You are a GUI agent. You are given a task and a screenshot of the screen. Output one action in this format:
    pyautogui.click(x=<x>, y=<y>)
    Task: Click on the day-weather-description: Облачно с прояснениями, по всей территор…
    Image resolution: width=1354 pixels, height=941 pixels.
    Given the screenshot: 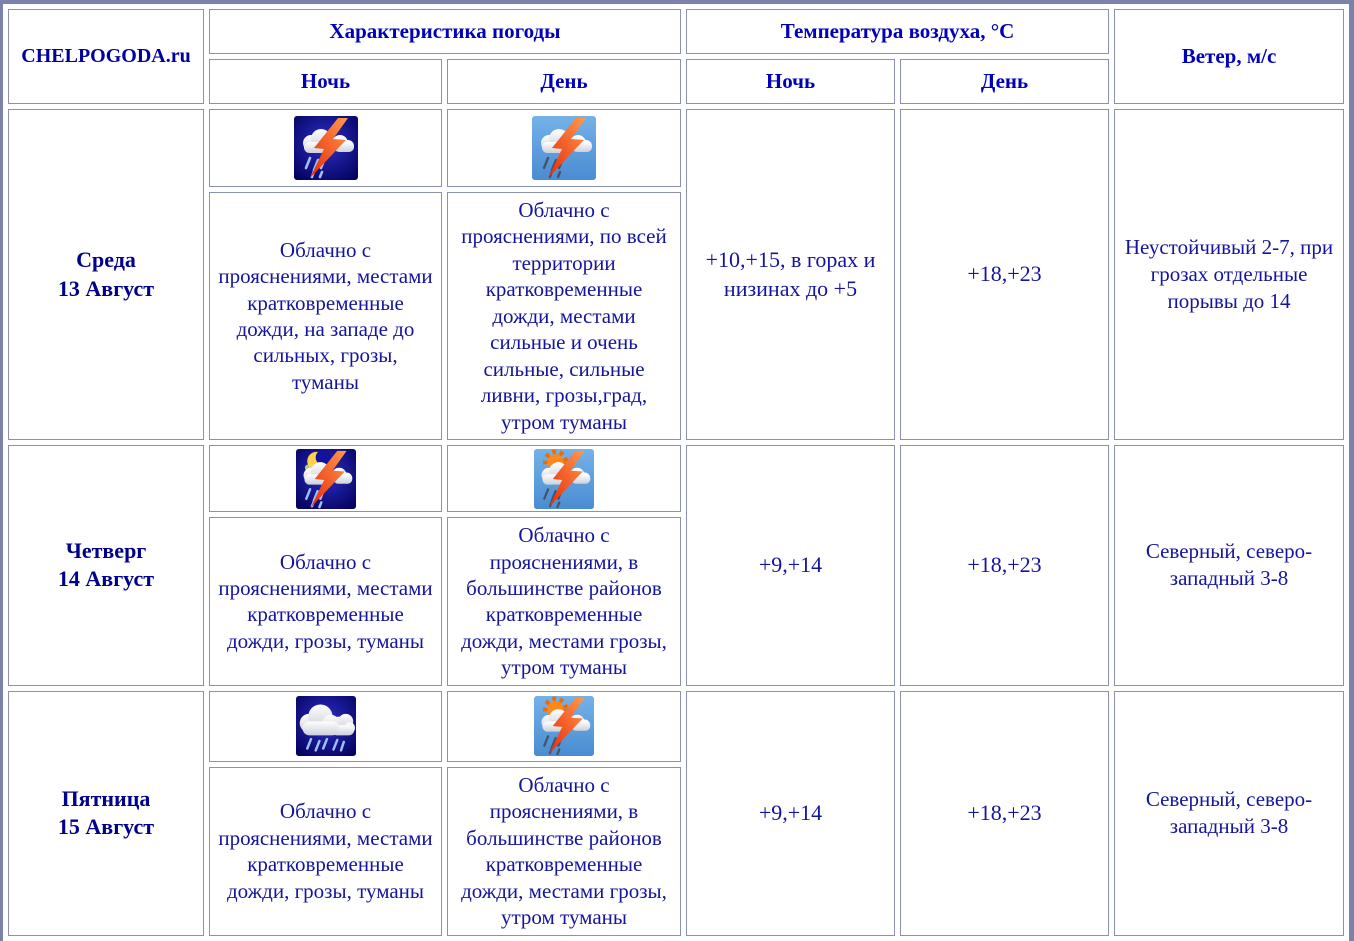 What is the action you would take?
    pyautogui.click(x=564, y=316)
    